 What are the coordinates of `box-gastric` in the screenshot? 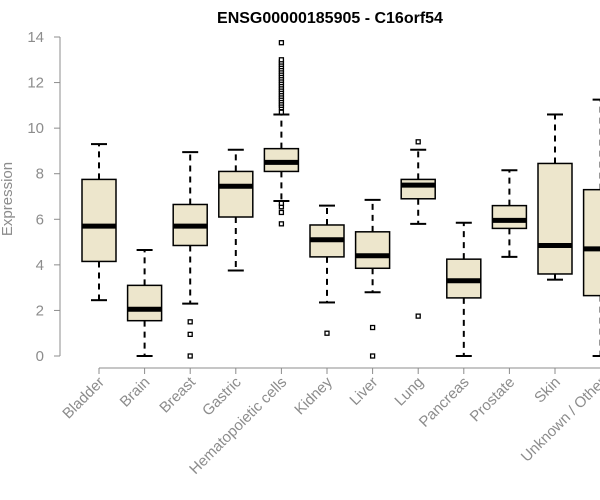 It's located at (236, 210).